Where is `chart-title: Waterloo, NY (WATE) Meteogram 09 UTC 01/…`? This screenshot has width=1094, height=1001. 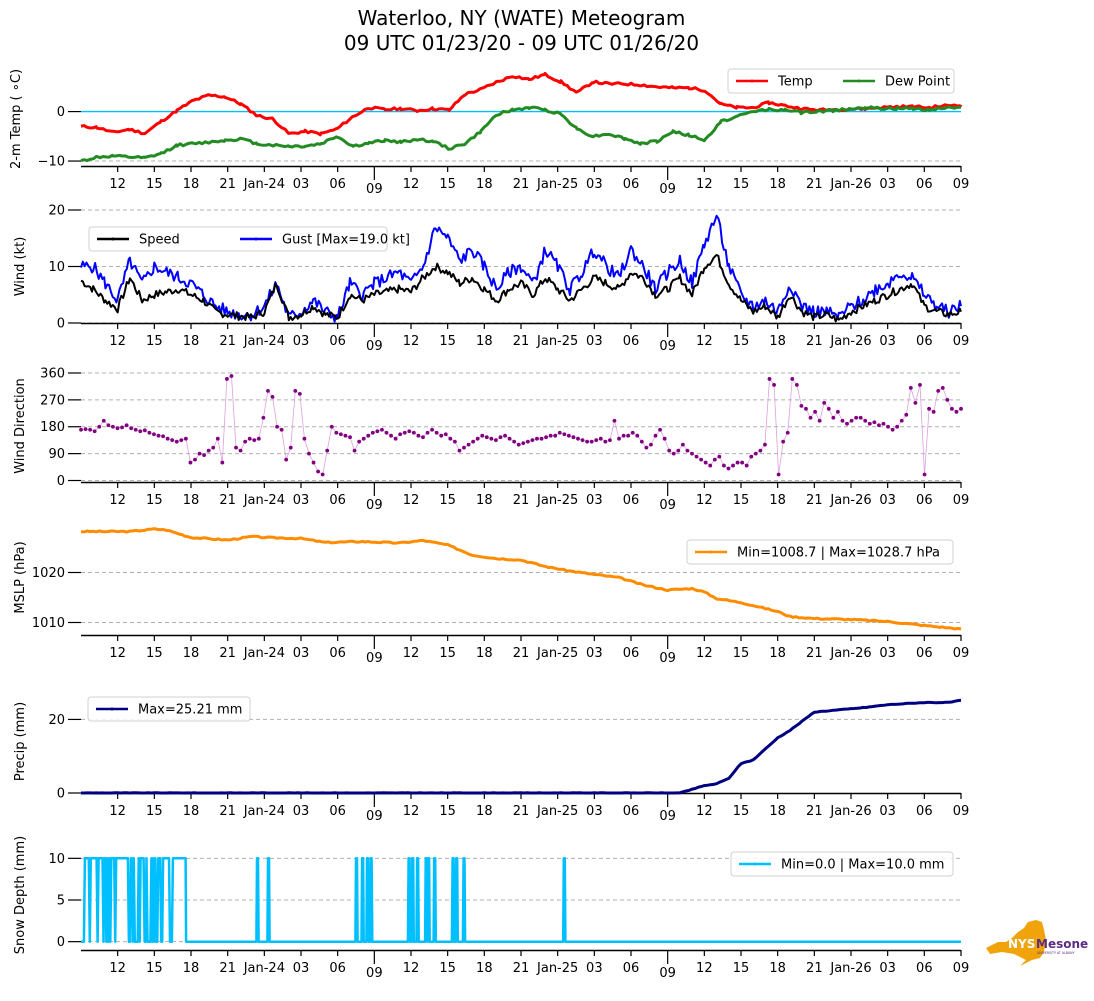
chart-title: Waterloo, NY (WATE) Meteogram 09 UTC 01/… is located at coordinates (521, 31).